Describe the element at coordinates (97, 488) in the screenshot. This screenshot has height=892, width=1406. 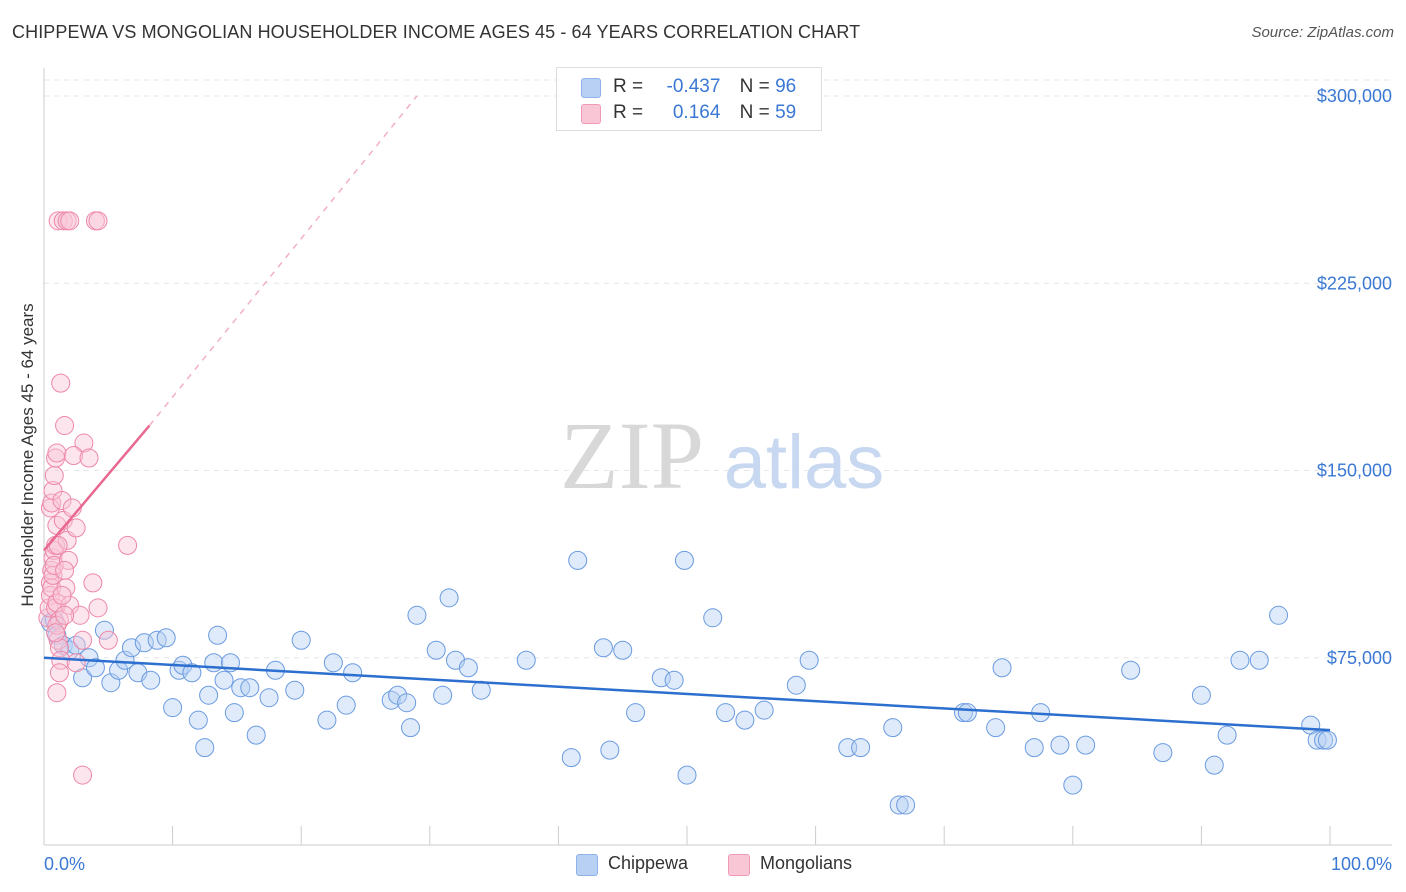
I see `mongolians-trend-line` at that location.